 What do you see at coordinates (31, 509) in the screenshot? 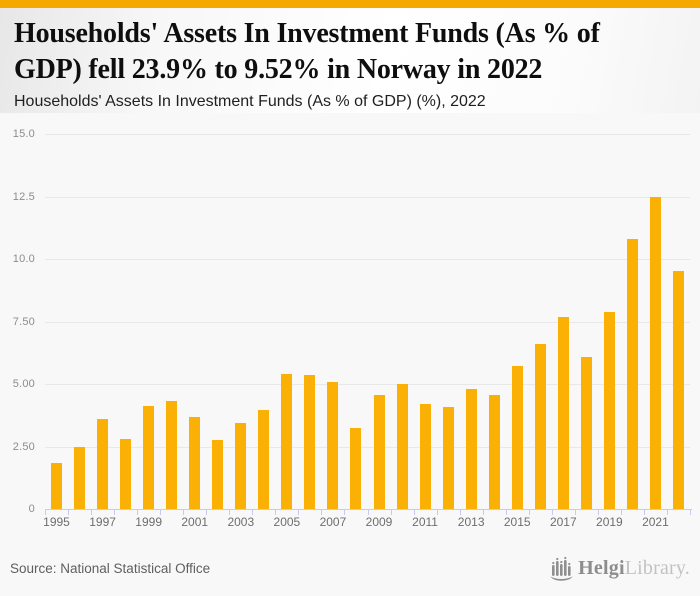
I see `y-tick-label: 0` at bounding box center [31, 509].